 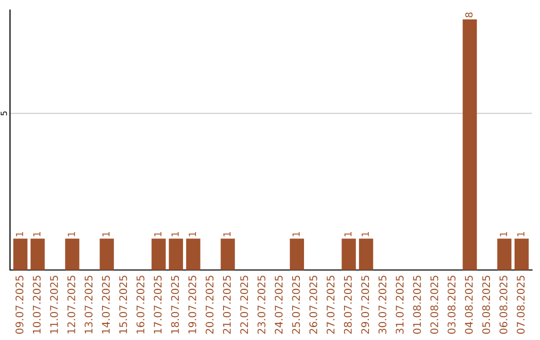 What do you see at coordinates (210, 305) in the screenshot?
I see `x-tick-label: 20.07.2025` at bounding box center [210, 305].